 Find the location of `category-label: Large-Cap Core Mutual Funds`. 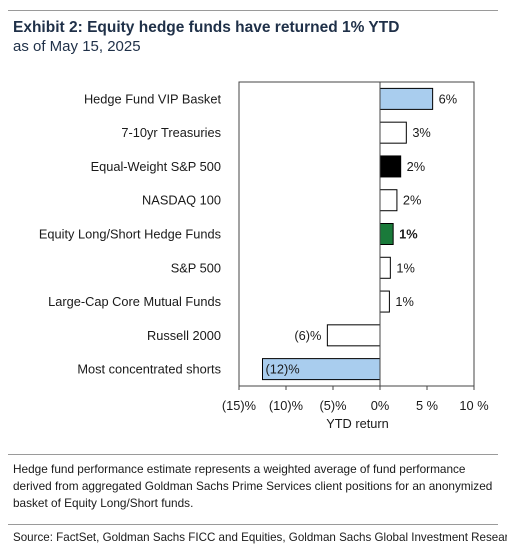

category-label: Large-Cap Core Mutual Funds is located at coordinates (134, 301).